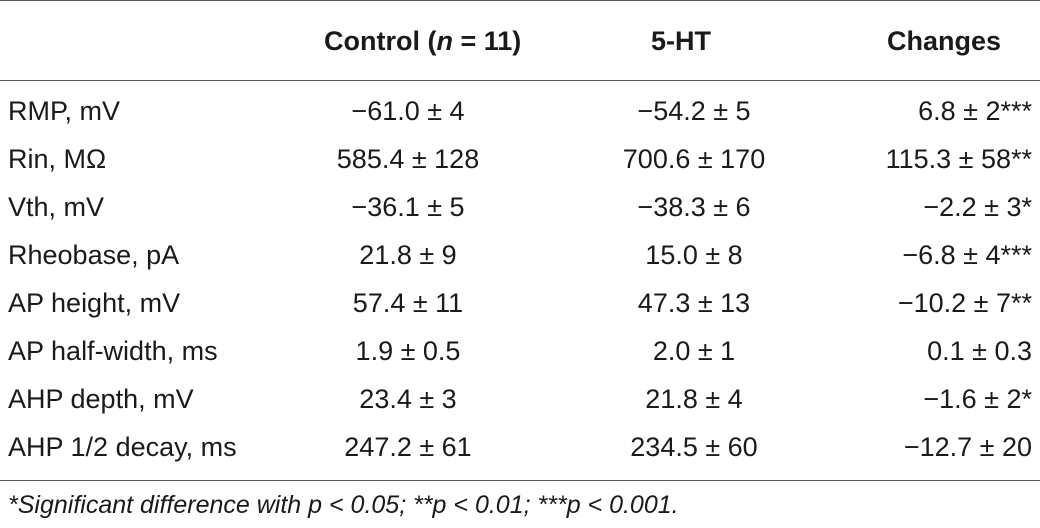 Image resolution: width=1040 pixels, height=528 pixels. What do you see at coordinates (967, 447) in the screenshot?
I see `cell-changes: −12.7 ± 20` at bounding box center [967, 447].